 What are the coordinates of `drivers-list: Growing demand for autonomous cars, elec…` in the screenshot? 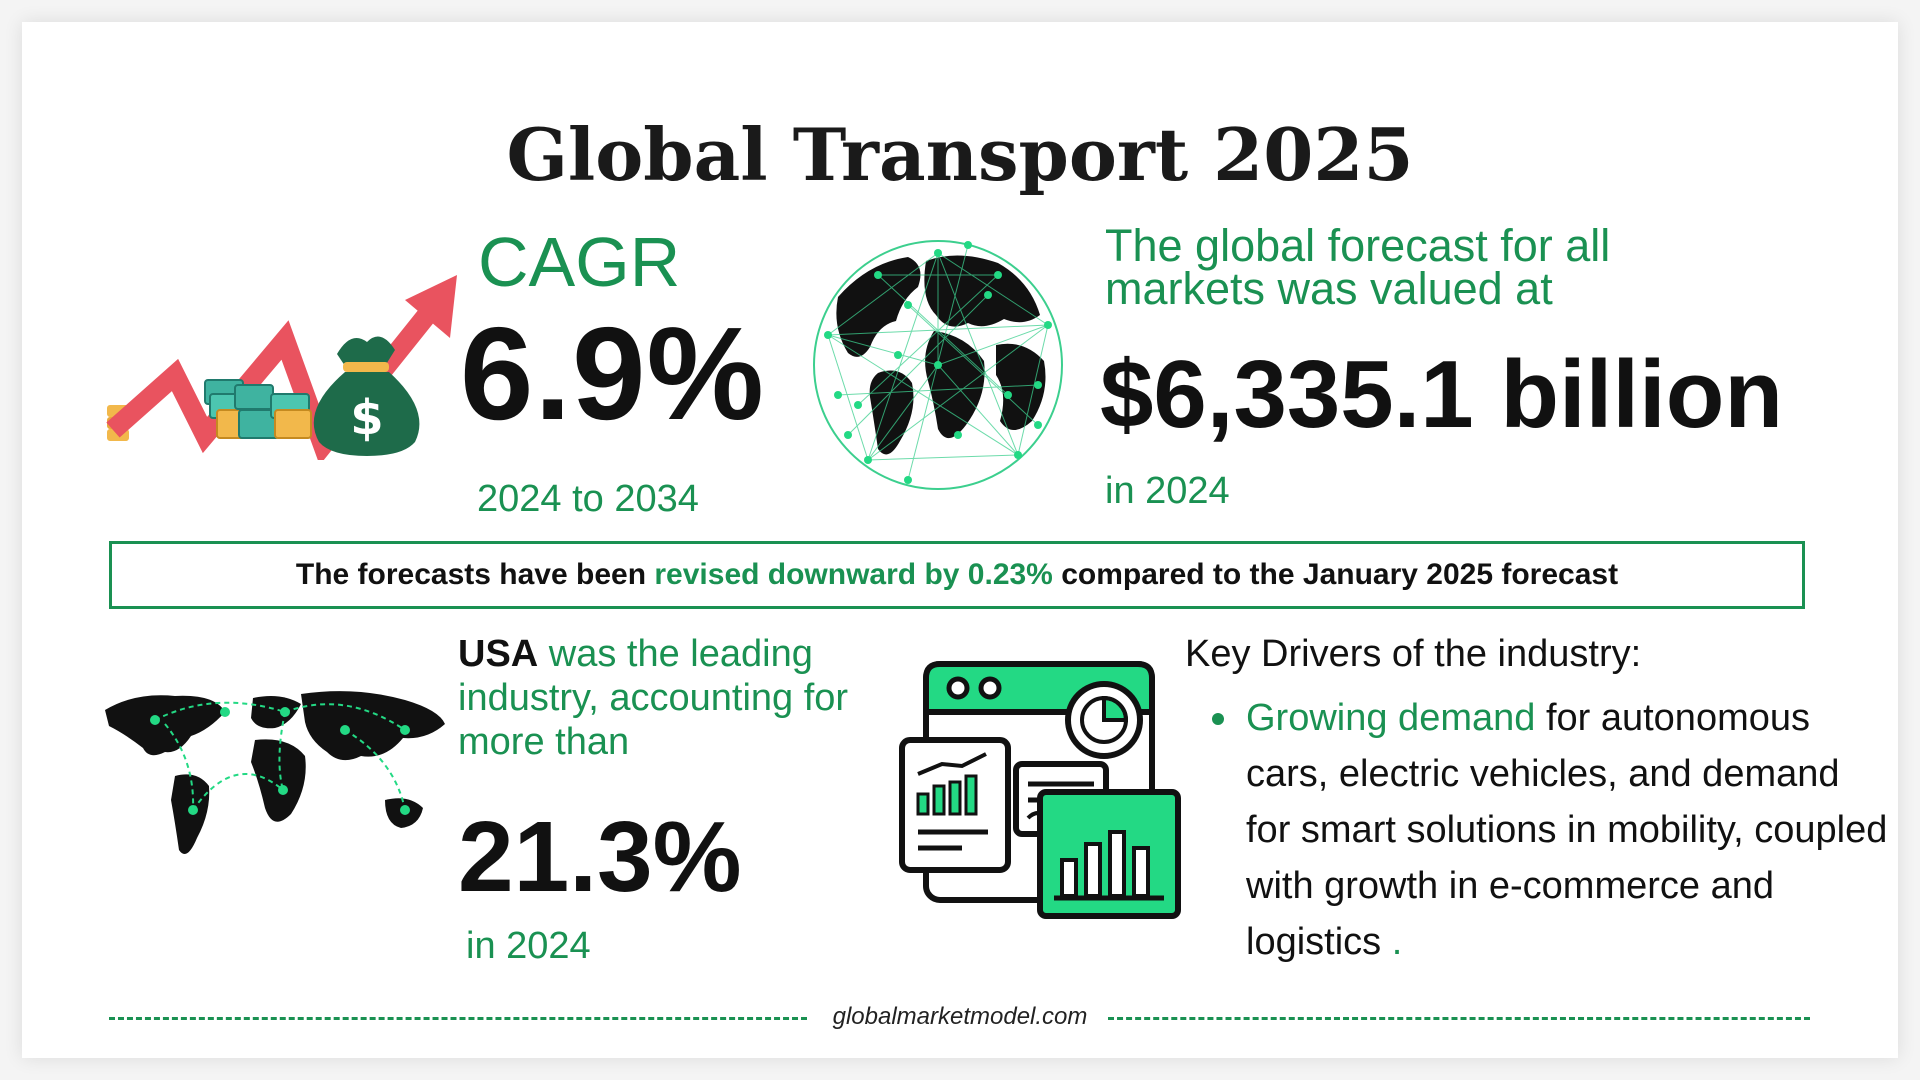 It's located at (1552, 830).